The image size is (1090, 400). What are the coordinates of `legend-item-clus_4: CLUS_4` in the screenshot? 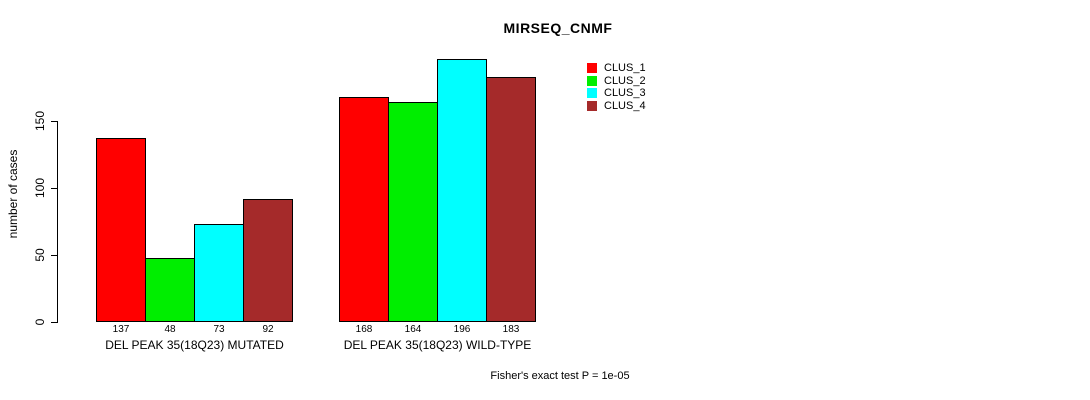 It's located at (616, 105).